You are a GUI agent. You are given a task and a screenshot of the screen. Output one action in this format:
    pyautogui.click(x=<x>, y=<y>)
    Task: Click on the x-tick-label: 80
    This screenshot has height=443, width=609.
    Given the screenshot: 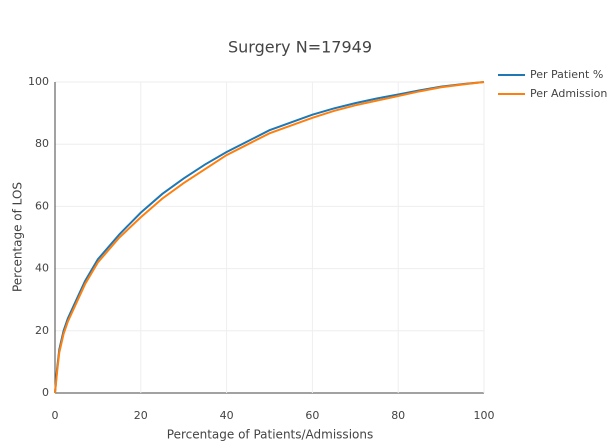 What is the action you would take?
    pyautogui.click(x=398, y=415)
    